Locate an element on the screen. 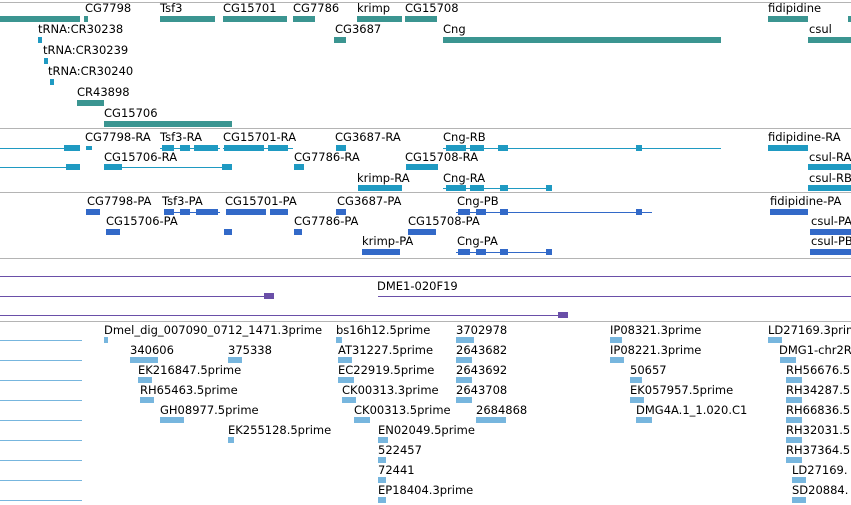 This screenshot has width=851, height=505. est-label: 2684868 is located at coordinates (502, 410).